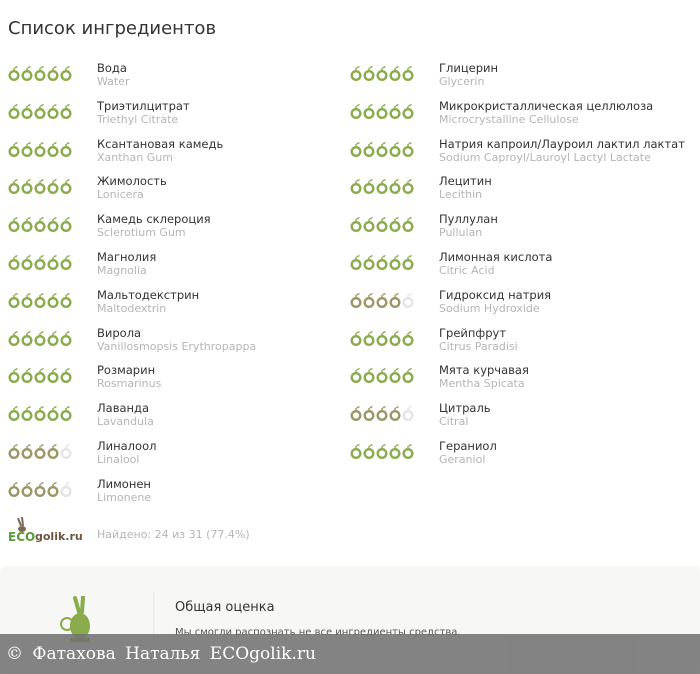 The width and height of the screenshot is (700, 674). What do you see at coordinates (173, 193) in the screenshot?
I see `ingredient-row: Жимолость Lonicera` at bounding box center [173, 193].